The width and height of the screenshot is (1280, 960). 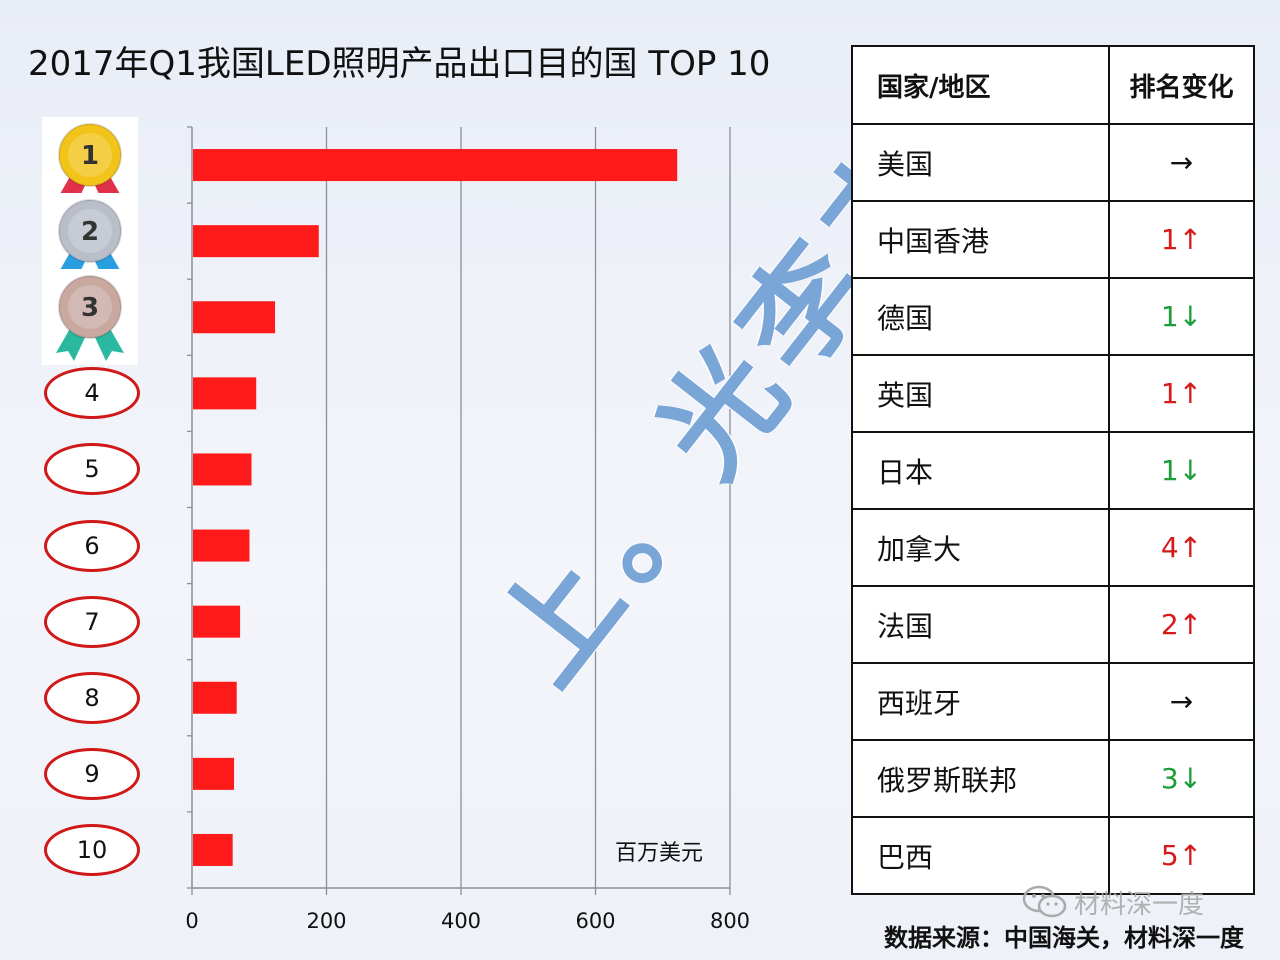 I want to click on x-tick-label: 200, so click(x=326, y=921).